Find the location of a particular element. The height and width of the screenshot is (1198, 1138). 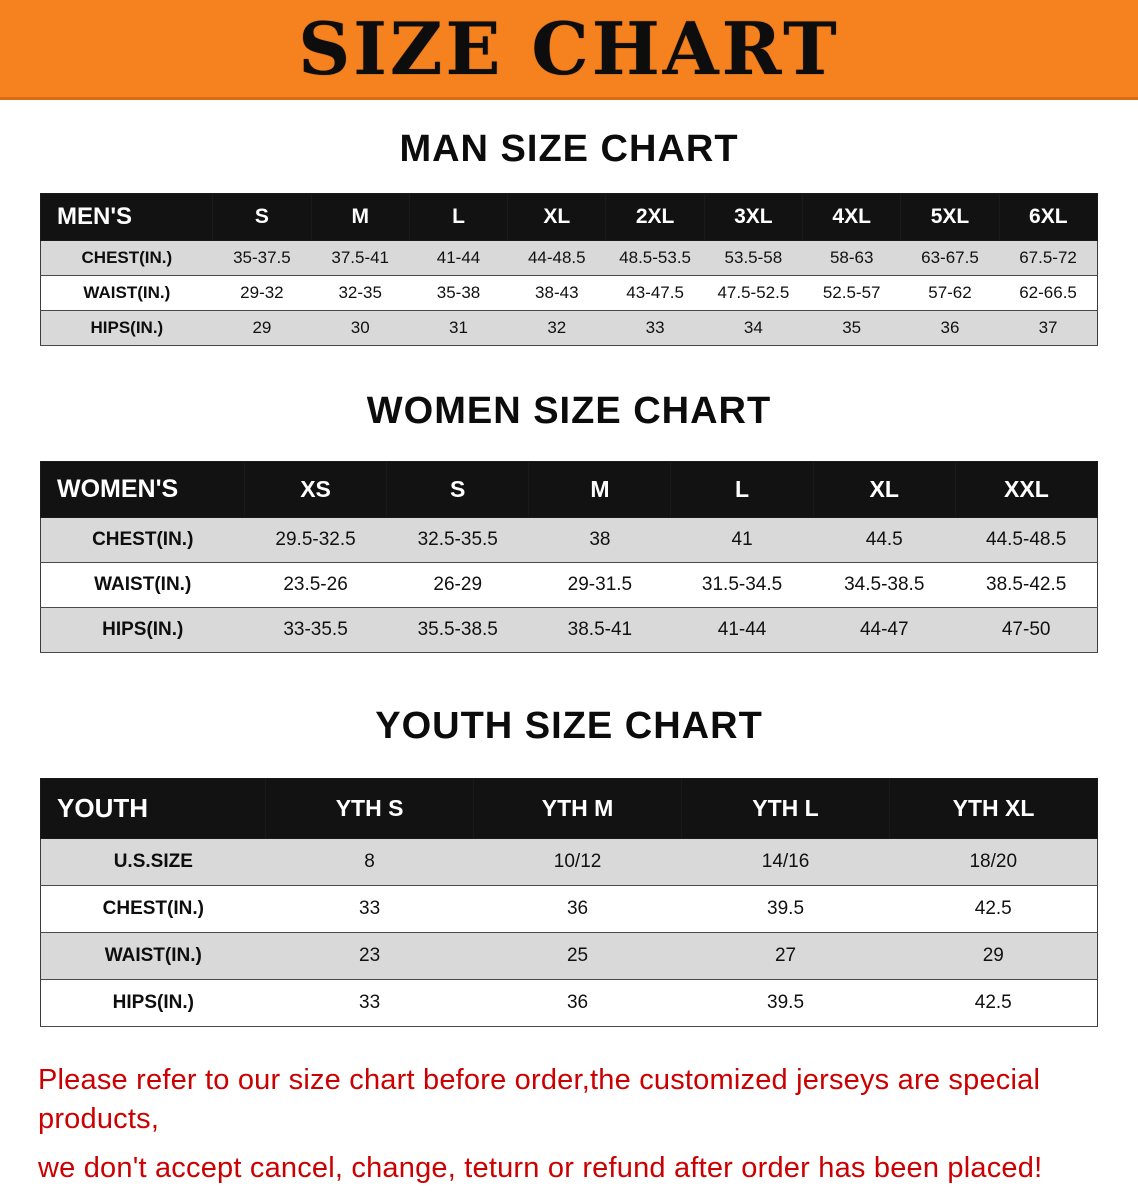

data-cell: 47.5-52.5 is located at coordinates (753, 293).